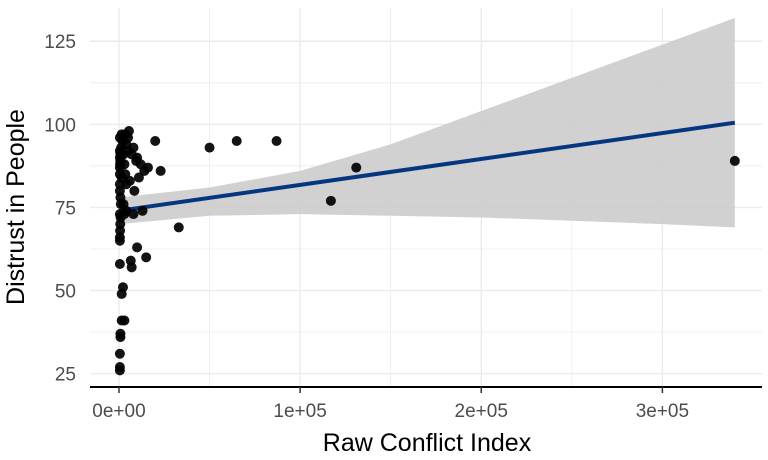  Describe the element at coordinates (16, 207) in the screenshot. I see `y-axis-title: Distrust in People` at that location.